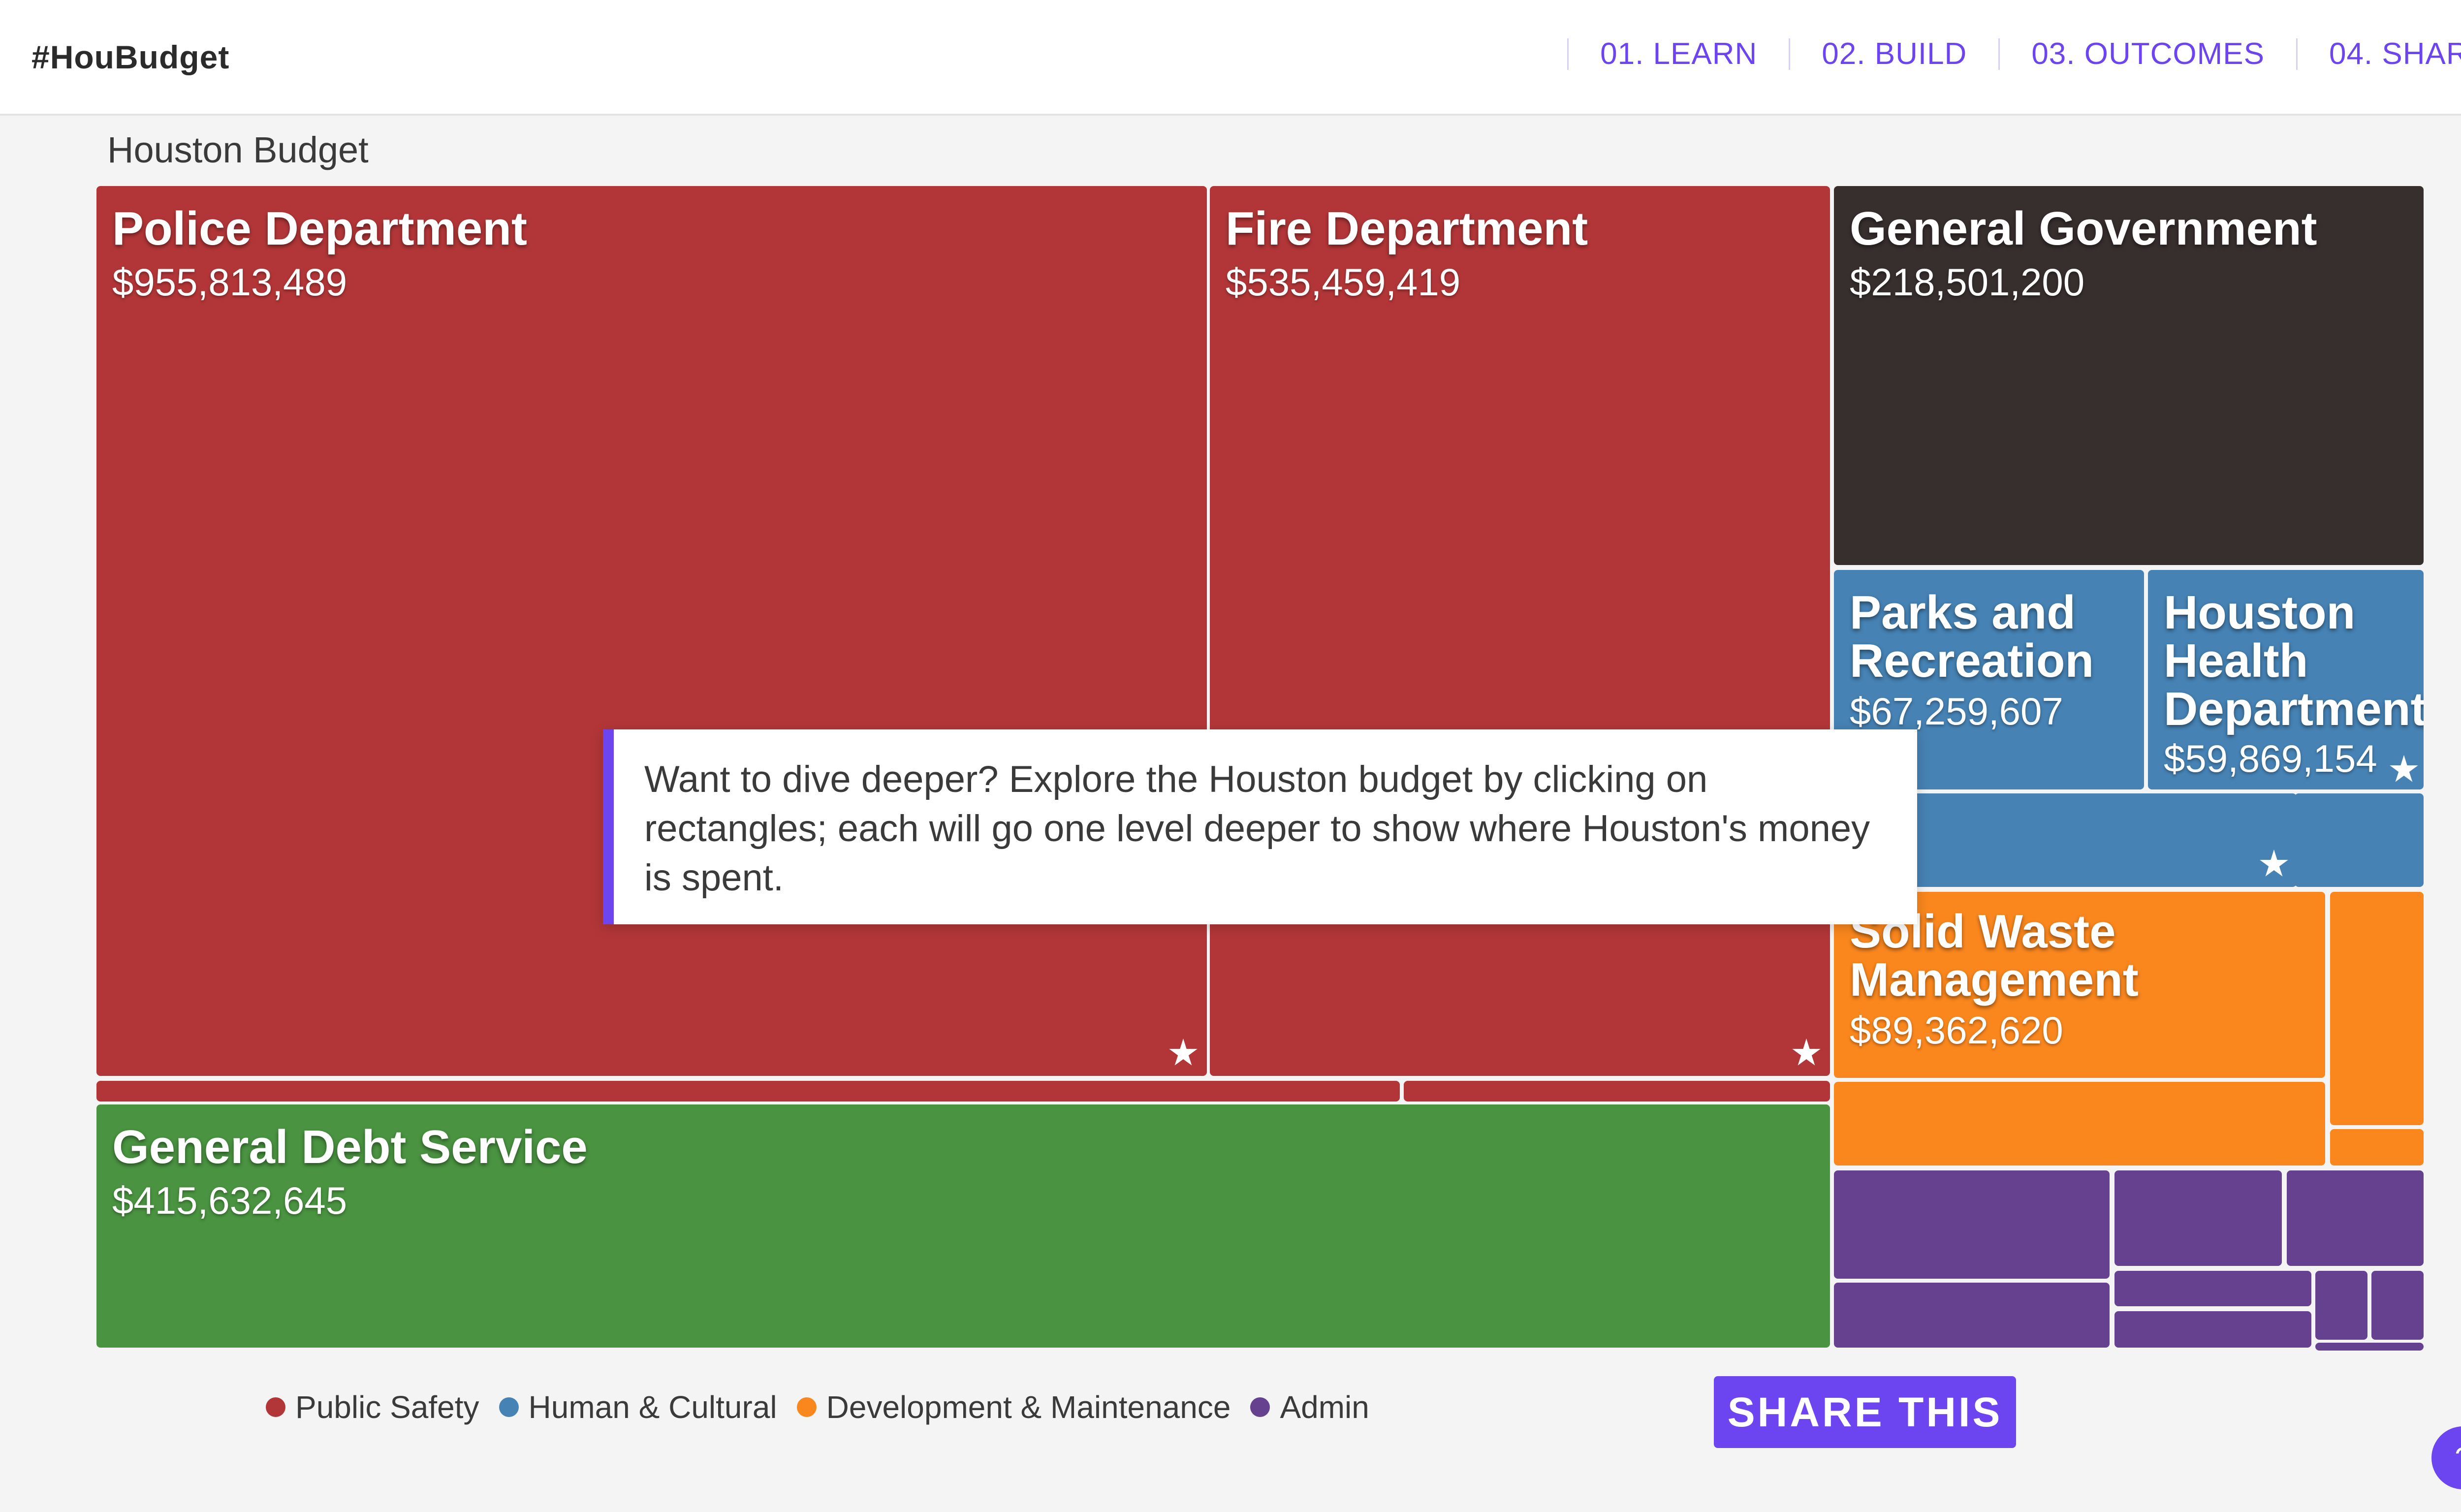 This screenshot has width=2461, height=1512. Describe the element at coordinates (1972, 636) in the screenshot. I see `tile-name: Parks and Recreation` at that location.